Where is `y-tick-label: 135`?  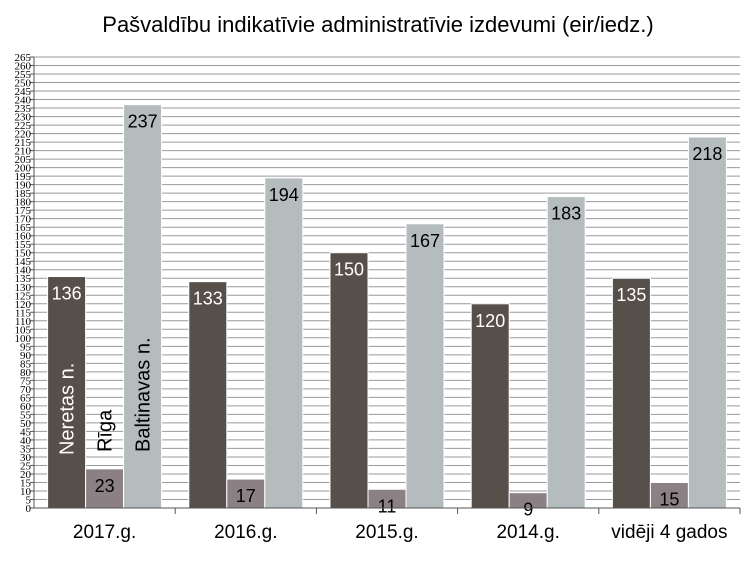
y-tick-label: 135 is located at coordinates (23, 279).